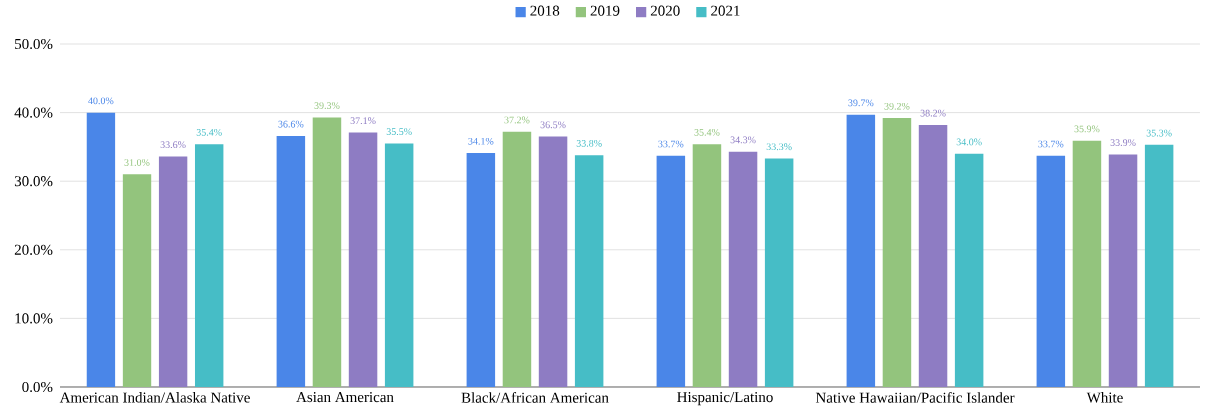 The height and width of the screenshot is (417, 1206). Describe the element at coordinates (34, 318) in the screenshot. I see `y-tick-label: 10.0%` at that location.